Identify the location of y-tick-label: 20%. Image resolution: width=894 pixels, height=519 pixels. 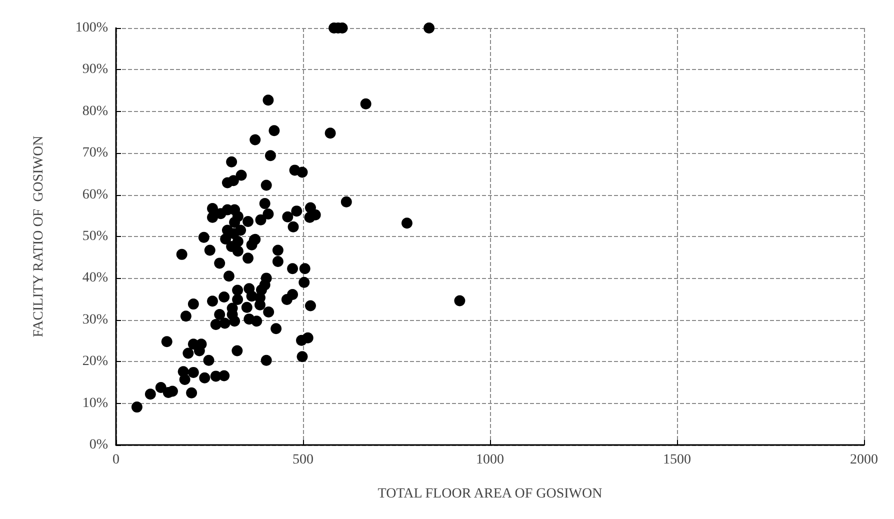
(95, 362).